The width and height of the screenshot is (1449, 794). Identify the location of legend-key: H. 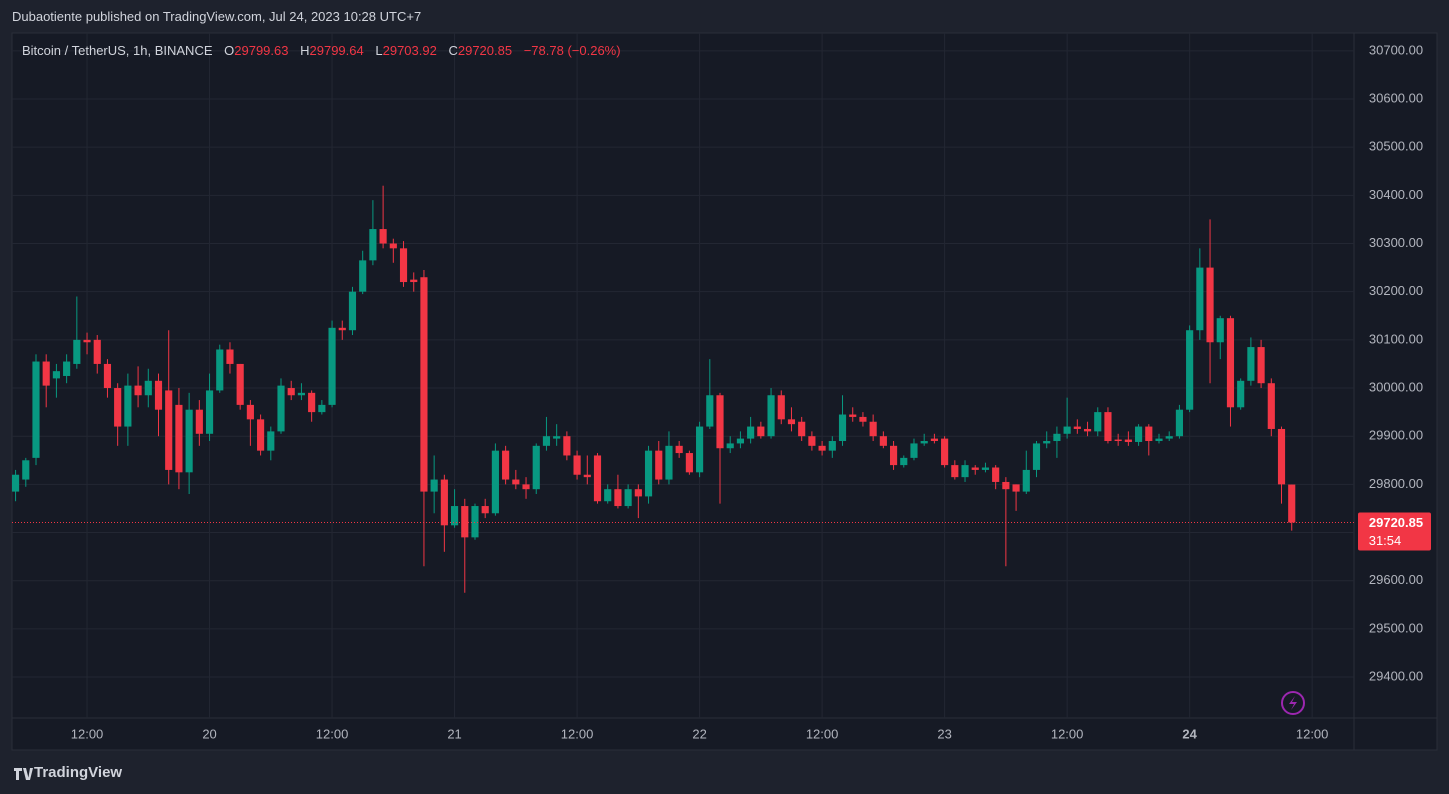
(305, 50).